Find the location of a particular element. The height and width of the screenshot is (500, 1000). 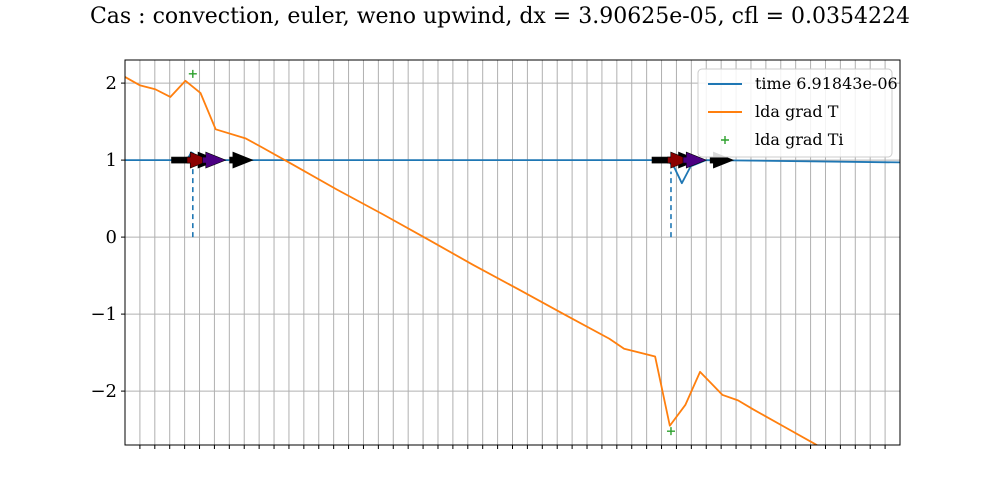

y-tick-label: −2 is located at coordinates (103, 391).